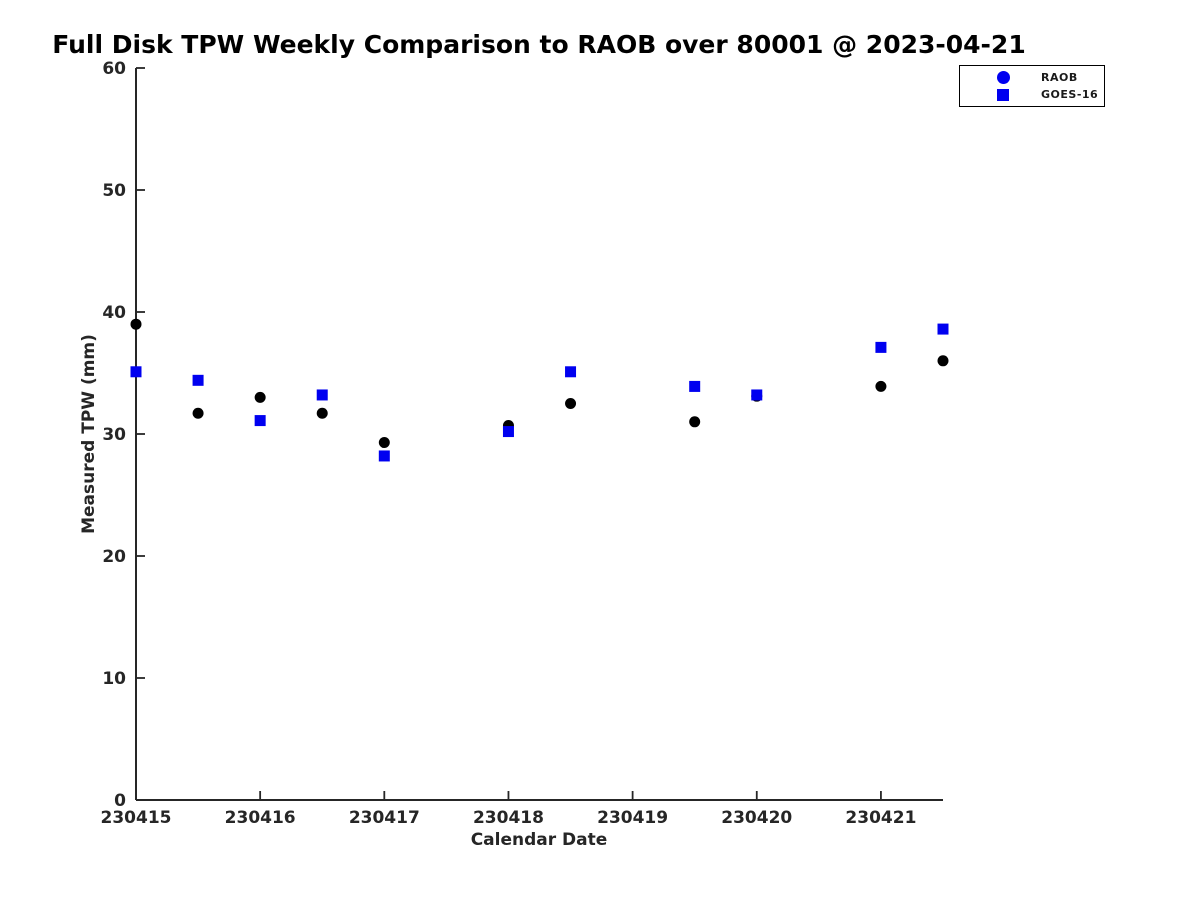 This screenshot has width=1200, height=900. Describe the element at coordinates (114, 191) in the screenshot. I see `y-tick-label: 50` at that location.